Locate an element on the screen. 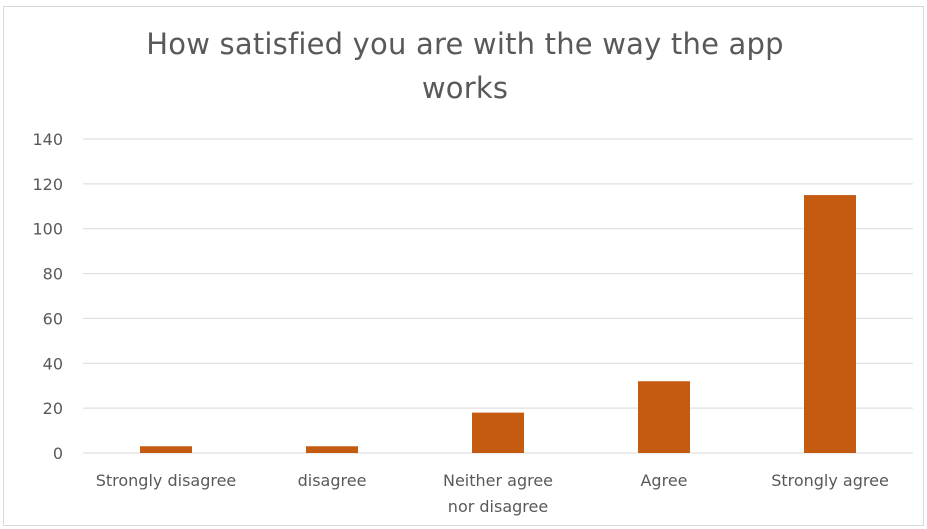 Image resolution: width=927 pixels, height=529 pixels. x-category-label: nor disagree is located at coordinates (498, 506).